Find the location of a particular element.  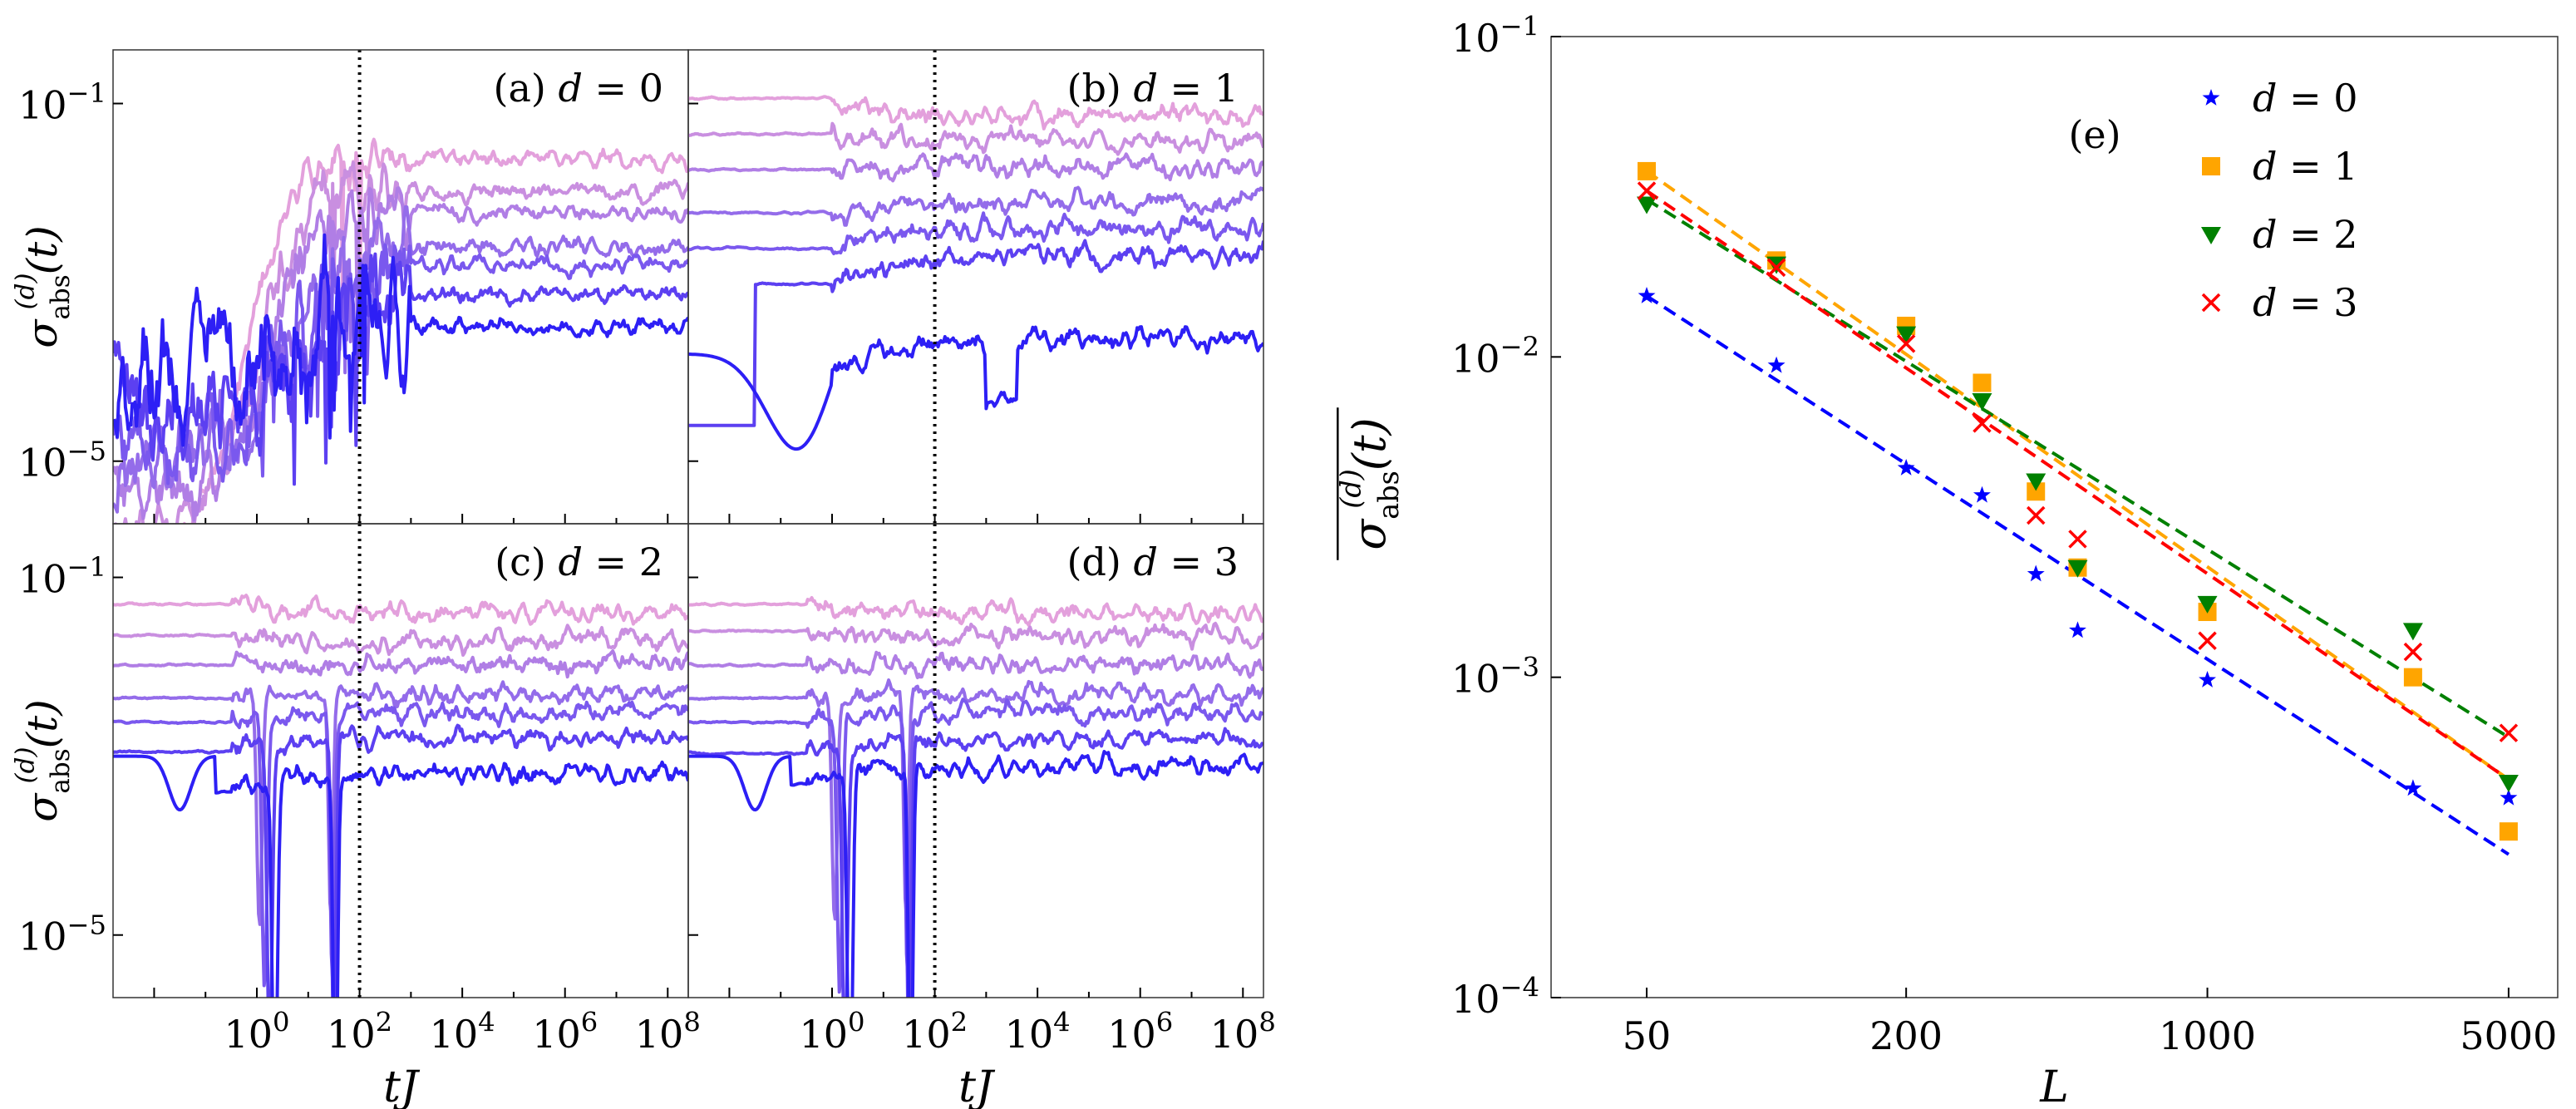

xtick-label-c: 10⁴ is located at coordinates (462, 1032).